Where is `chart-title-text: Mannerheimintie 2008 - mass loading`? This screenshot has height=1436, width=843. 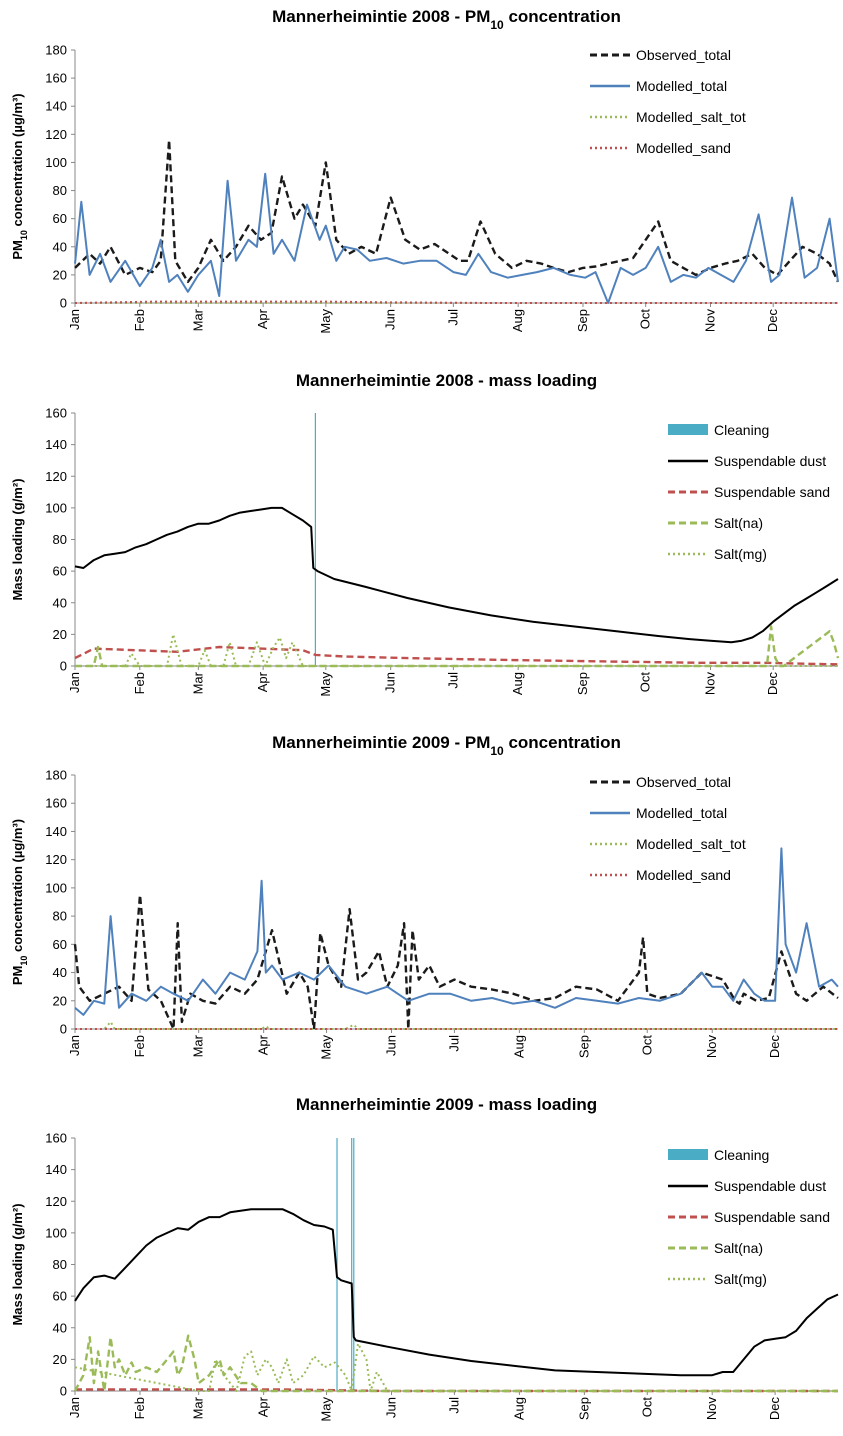
chart-title-text: Mannerheimintie 2008 - mass loading is located at coordinates (446, 380).